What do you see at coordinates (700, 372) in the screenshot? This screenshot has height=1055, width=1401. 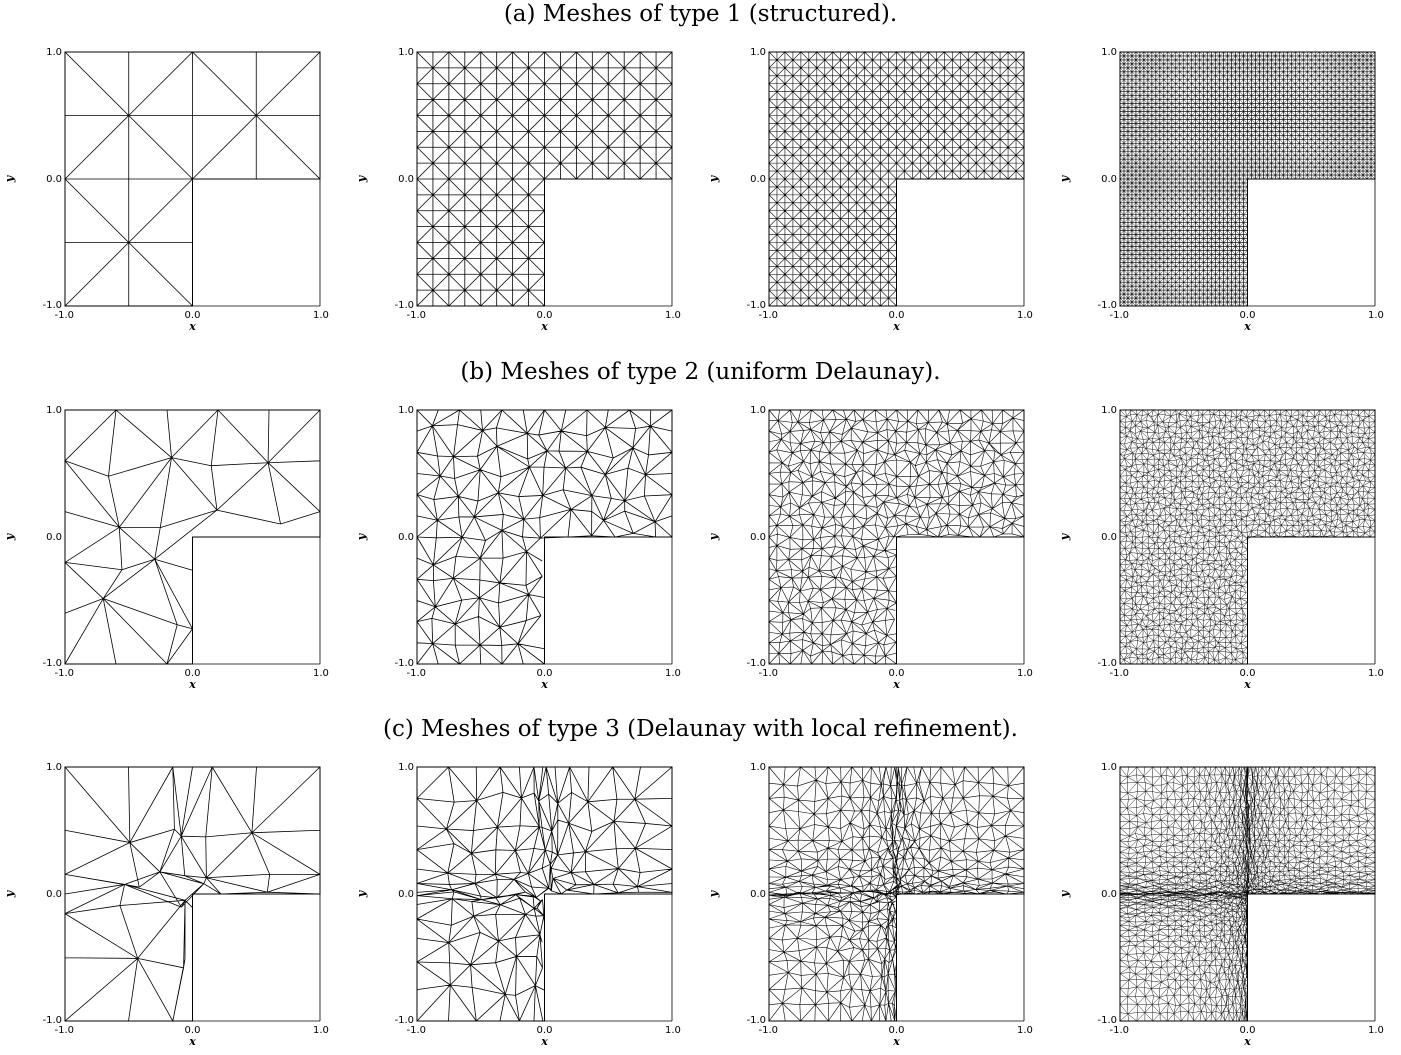 I see `row-title-b: (b) Meshes of type 2 (uniform Delaunay).` at bounding box center [700, 372].